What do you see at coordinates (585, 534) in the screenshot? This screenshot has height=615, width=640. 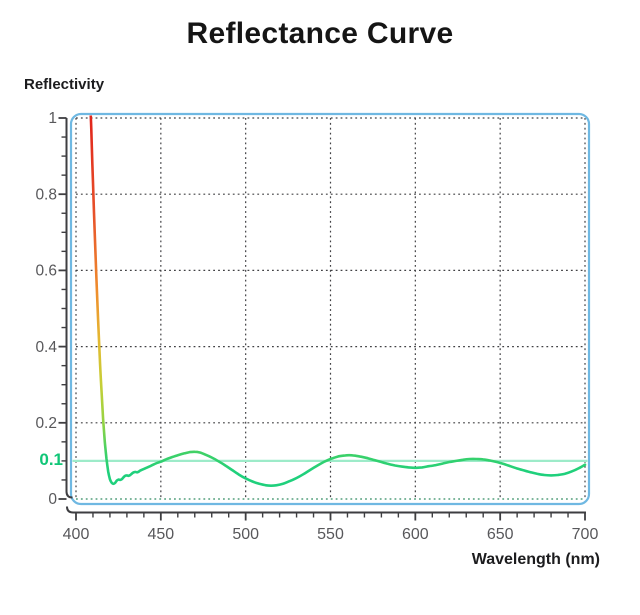 I see `x-tick-label: 700` at bounding box center [585, 534].